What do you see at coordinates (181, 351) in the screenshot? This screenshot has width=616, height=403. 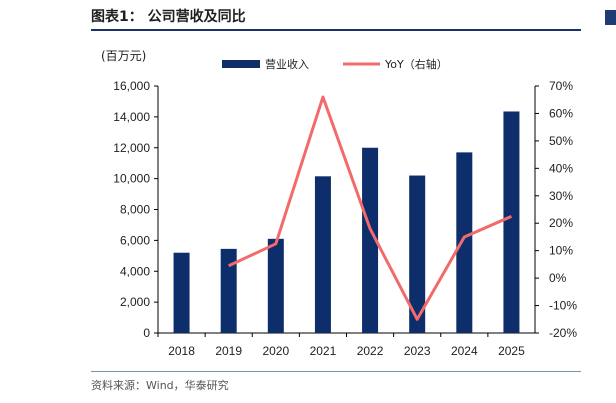 I see `x-tick-label: 2018` at bounding box center [181, 351].